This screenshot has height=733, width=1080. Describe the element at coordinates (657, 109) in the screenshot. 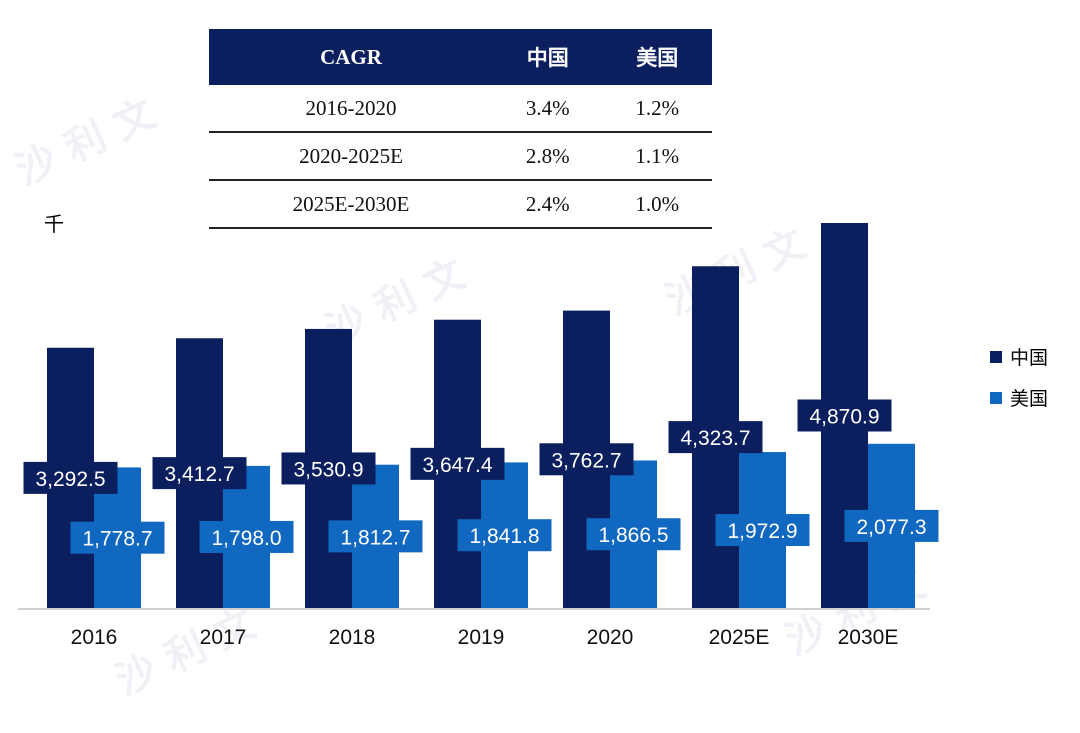

I see `table-cell: 1.2%` at that location.